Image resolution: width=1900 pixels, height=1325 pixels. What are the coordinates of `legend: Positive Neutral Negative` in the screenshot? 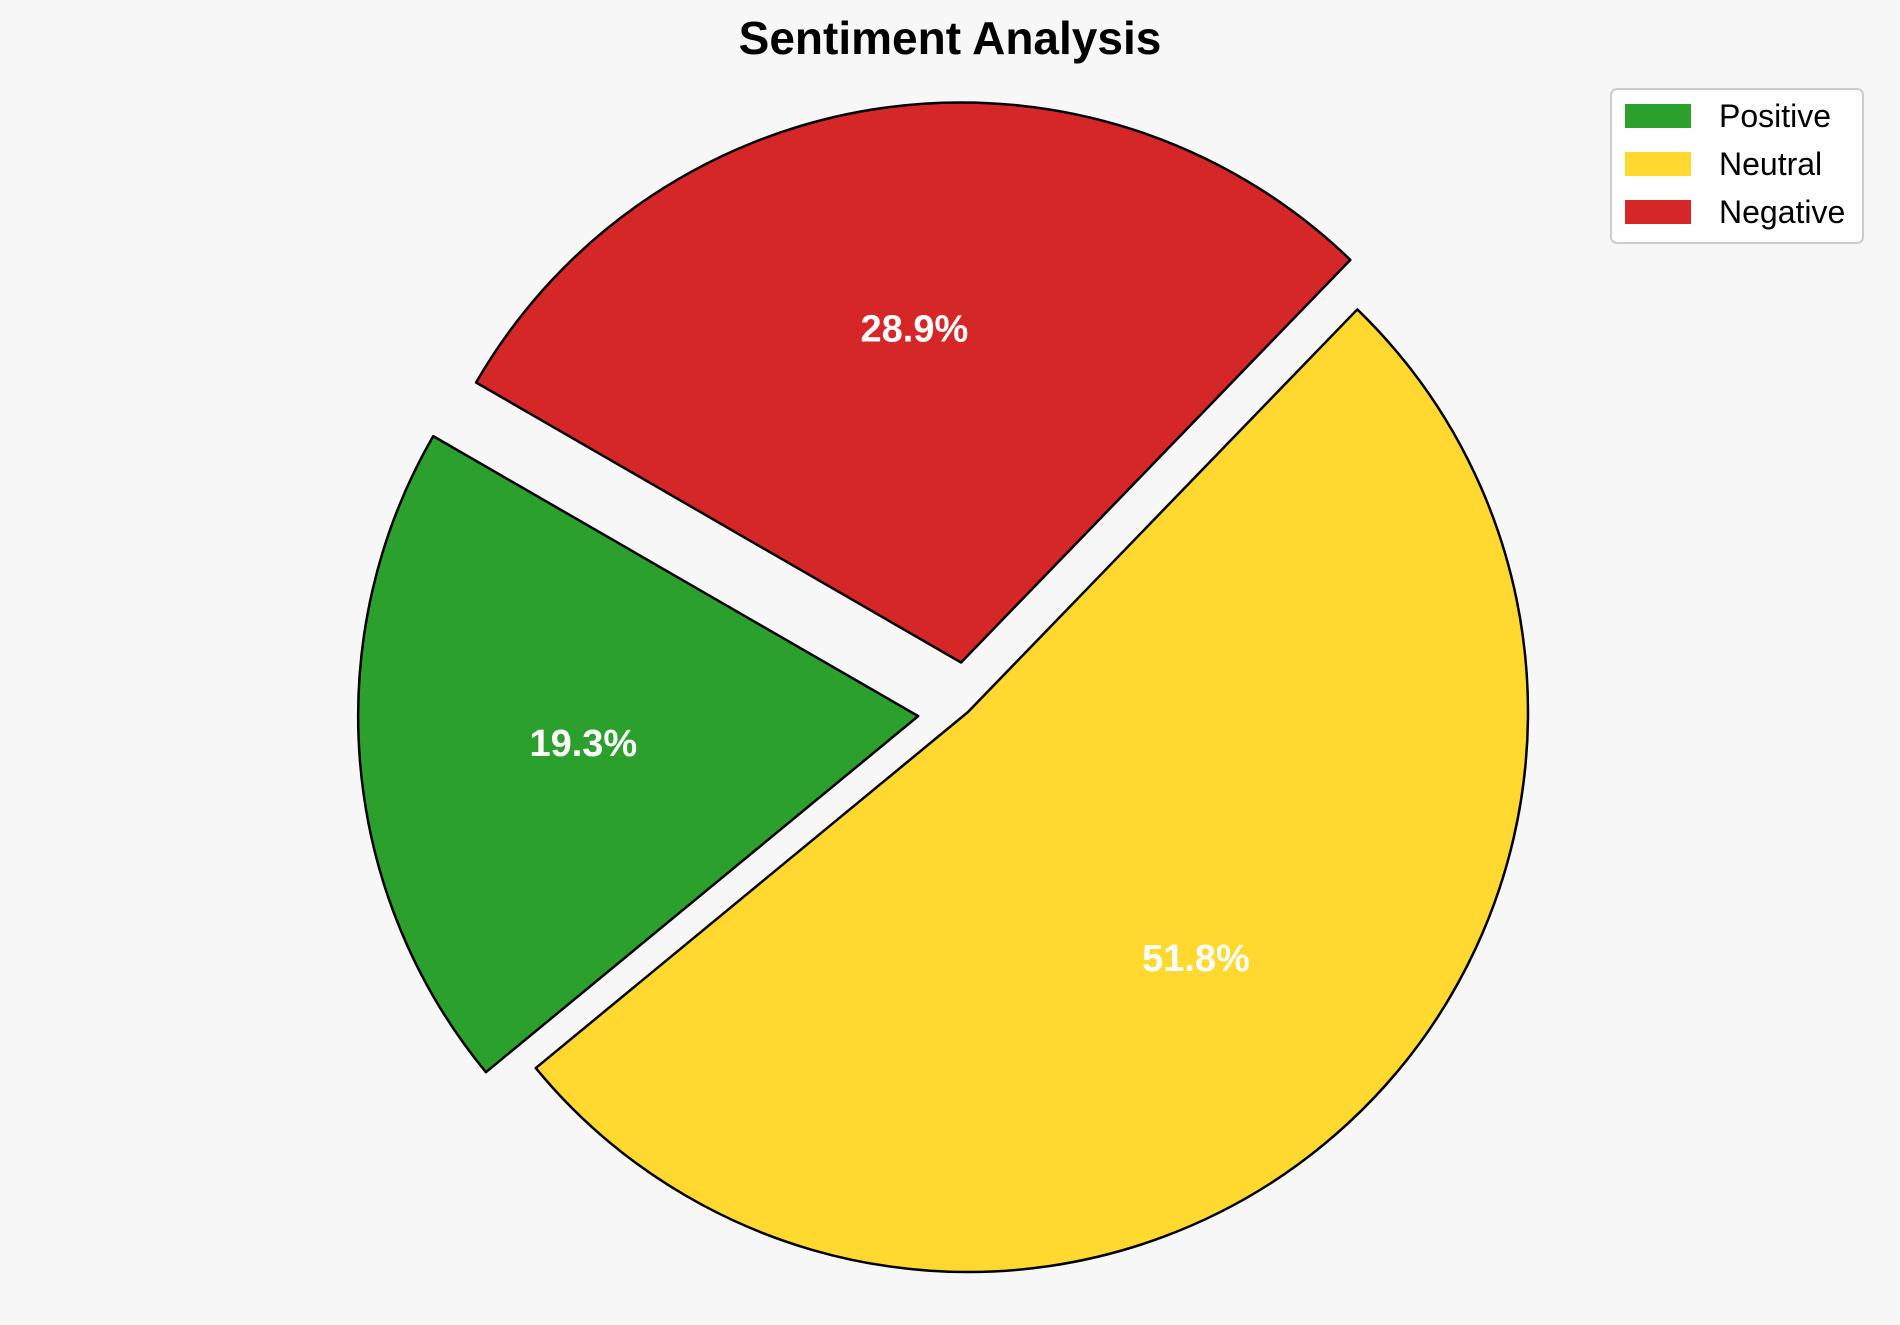 It's located at (1737, 166).